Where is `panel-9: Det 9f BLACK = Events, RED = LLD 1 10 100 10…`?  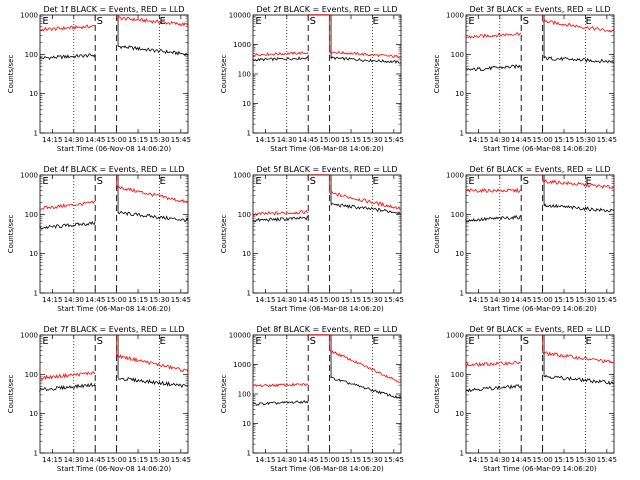
panel-9: Det 9f BLACK = Events, RED = LLD 1 10 100 10… is located at coordinates (525, 399).